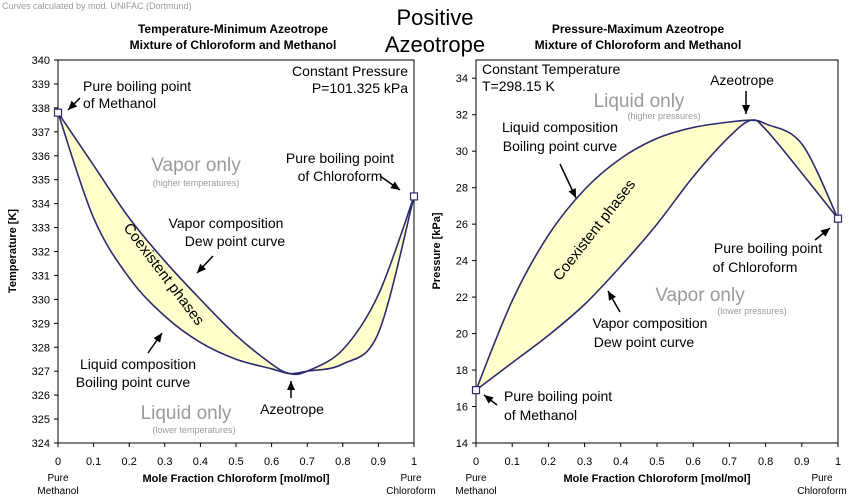  What do you see at coordinates (462, 371) in the screenshot?
I see `chart1-y-tick-label: 18` at bounding box center [462, 371].